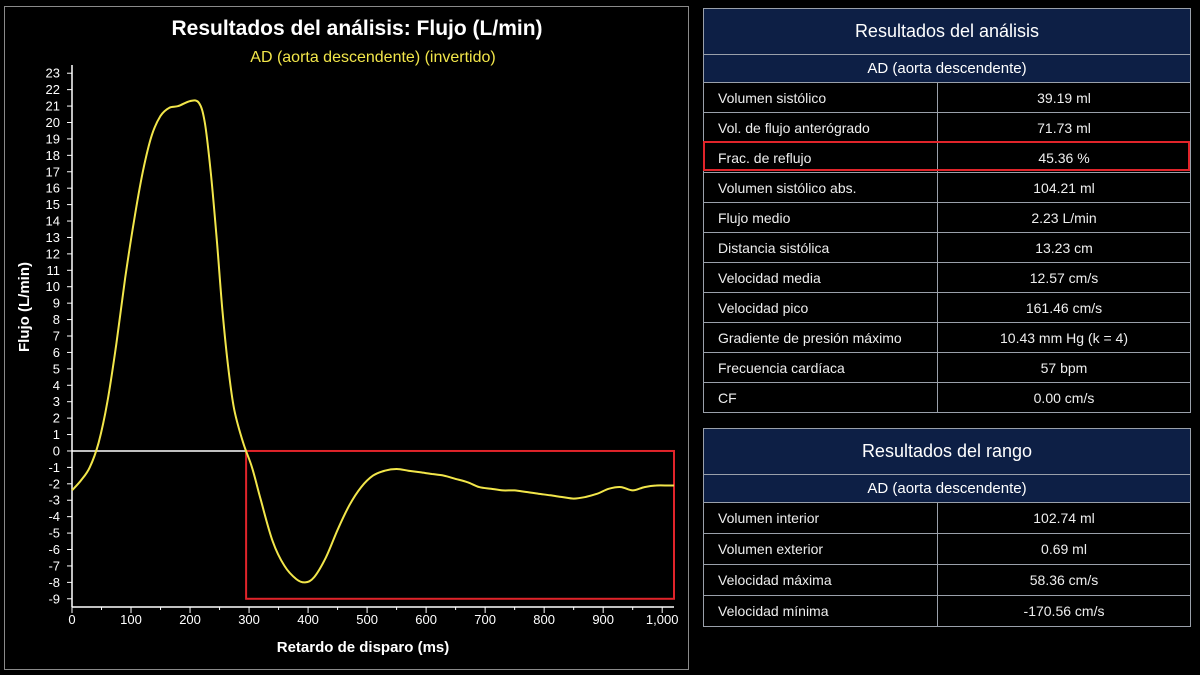 The image size is (1200, 675). Describe the element at coordinates (1064, 367) in the screenshot. I see `row-value: 57 bpm` at that location.